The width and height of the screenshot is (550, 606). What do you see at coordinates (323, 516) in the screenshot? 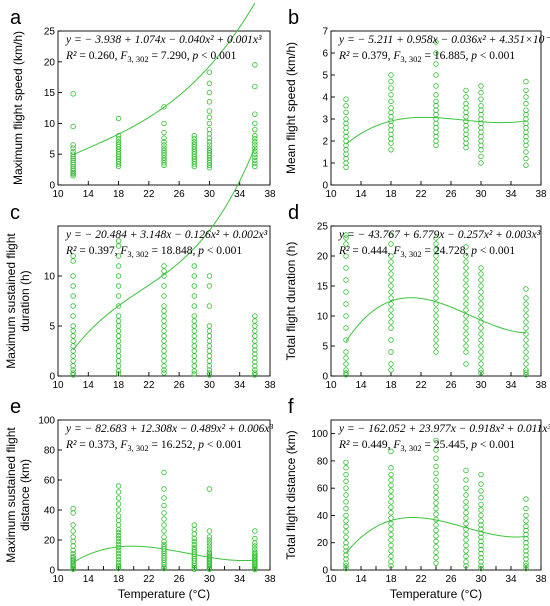
I see `y-tick-label: 40` at bounding box center [323, 516].